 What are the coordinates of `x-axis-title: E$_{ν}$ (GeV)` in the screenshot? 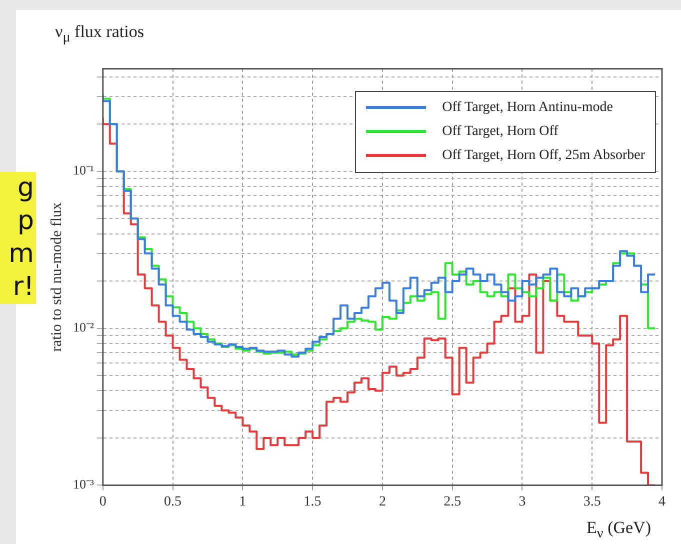 It's located at (618, 530).